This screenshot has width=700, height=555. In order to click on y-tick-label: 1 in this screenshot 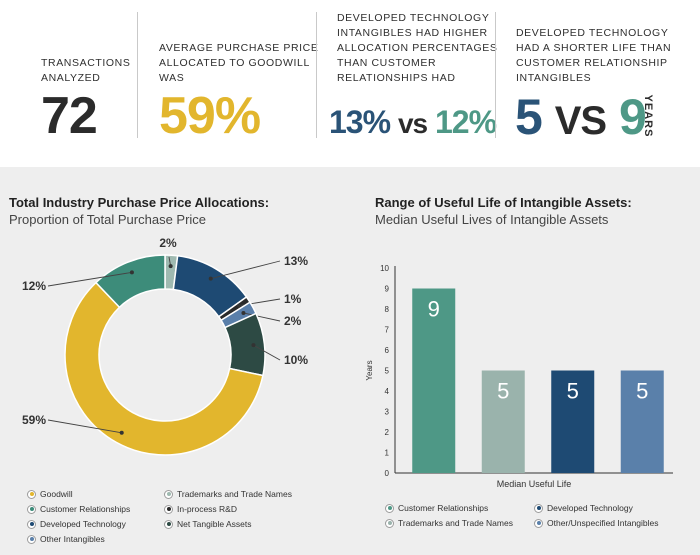, I will do `click(387, 453)`.